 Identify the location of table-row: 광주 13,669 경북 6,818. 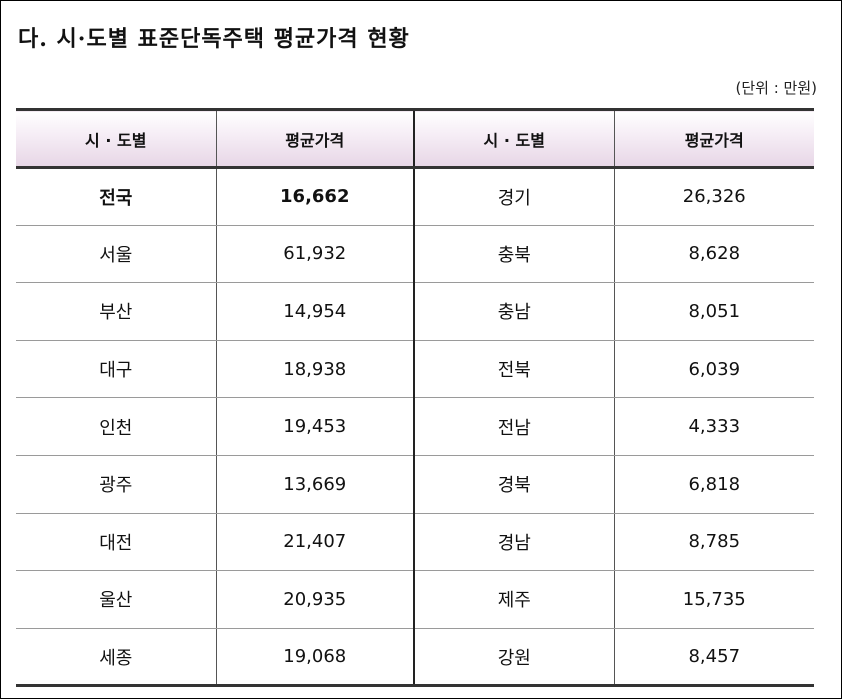
(415, 484).